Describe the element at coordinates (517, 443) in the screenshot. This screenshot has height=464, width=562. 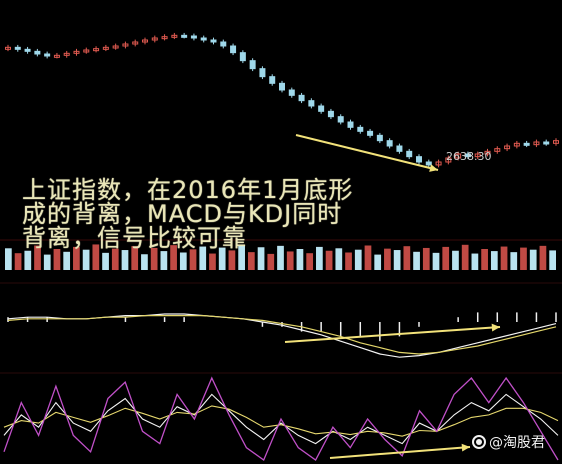
I see `watermark-text: @淘股君` at that location.